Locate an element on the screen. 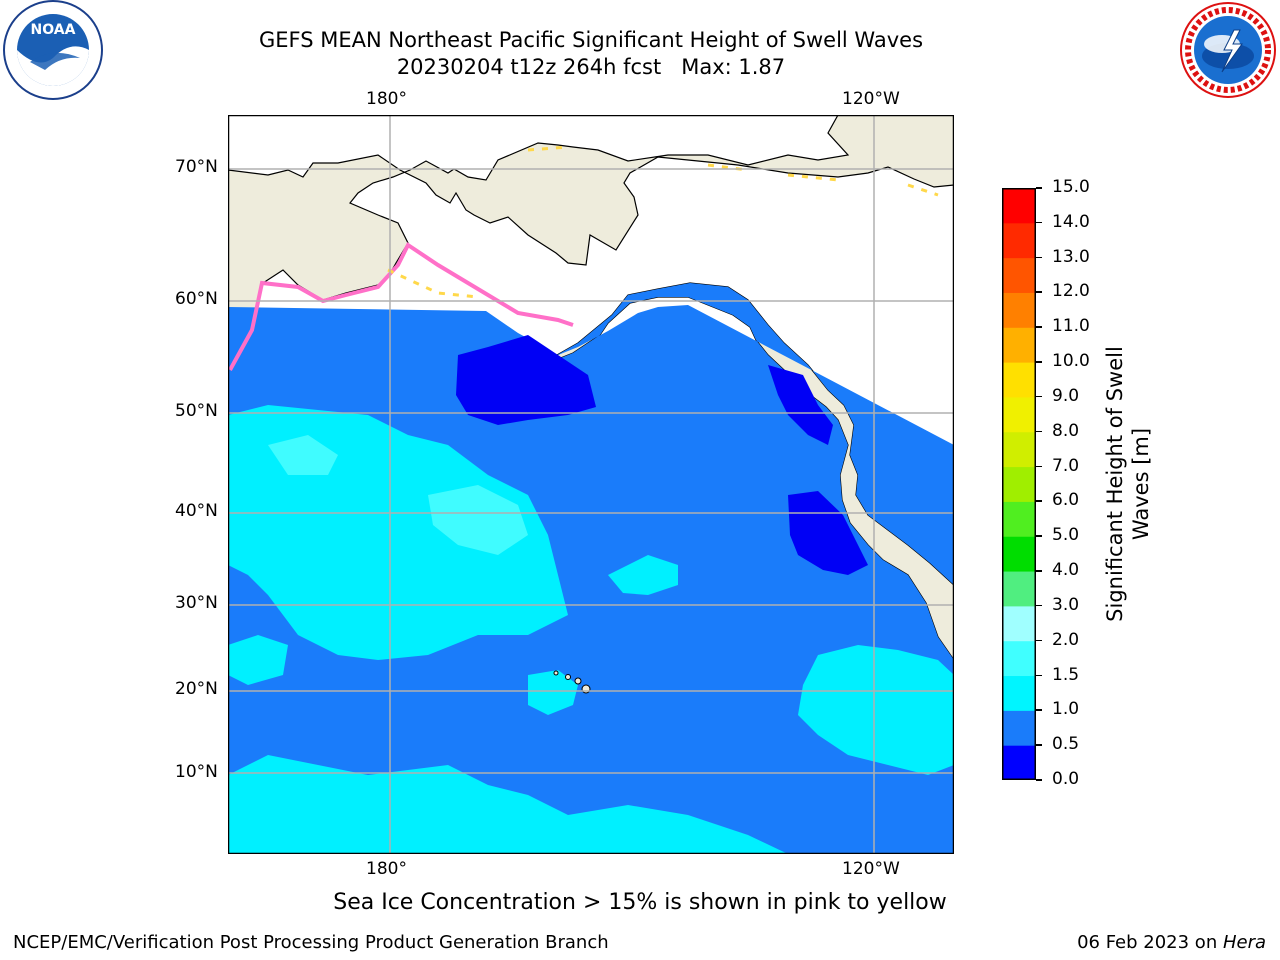  map-title-line2: 20230204 t12z 264h fcst Max: 1.87 is located at coordinates (591, 67).